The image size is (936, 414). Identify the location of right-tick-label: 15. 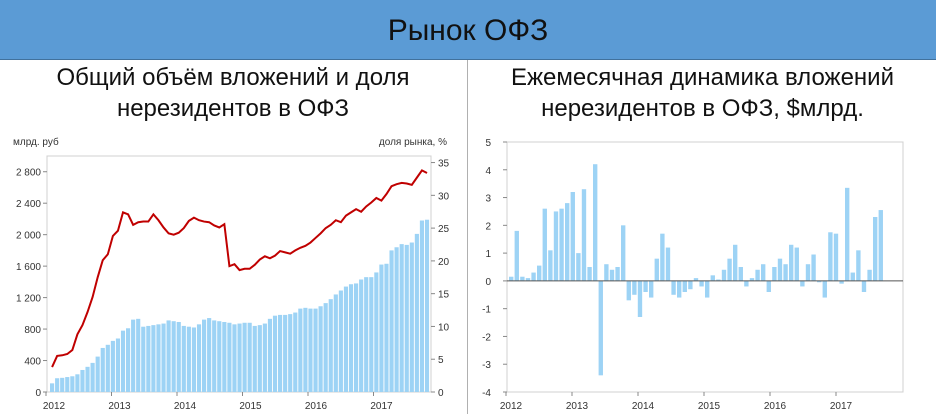
(444, 295).